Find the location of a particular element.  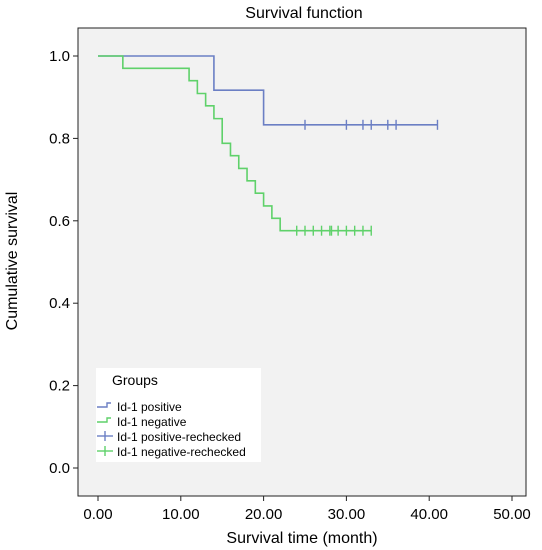

y-tick-label: 0.8 is located at coordinates (59, 138).